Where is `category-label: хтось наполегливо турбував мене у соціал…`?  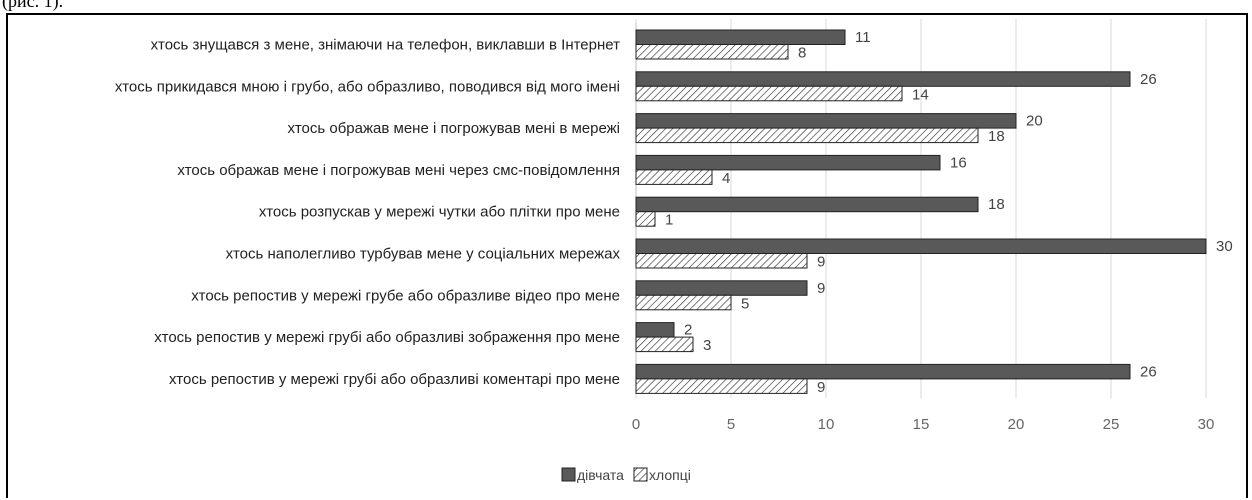 category-label: хтось наполегливо турбував мене у соціал… is located at coordinates (423, 254).